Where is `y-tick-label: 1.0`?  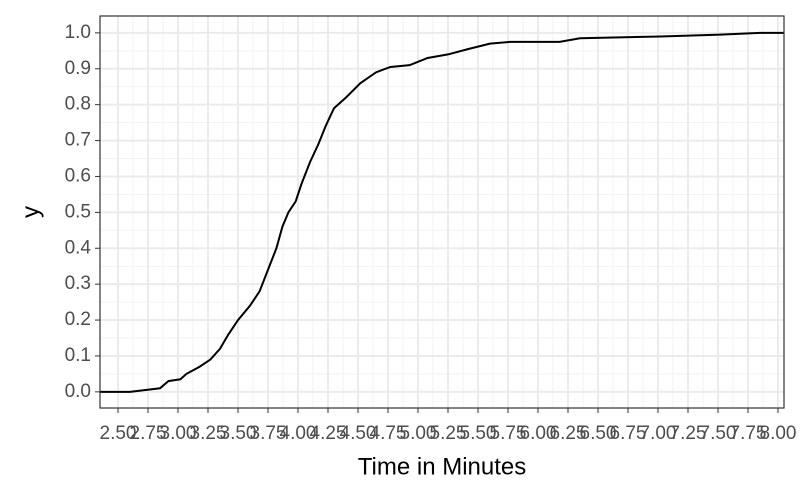 y-tick-label: 1.0 is located at coordinates (78, 32).